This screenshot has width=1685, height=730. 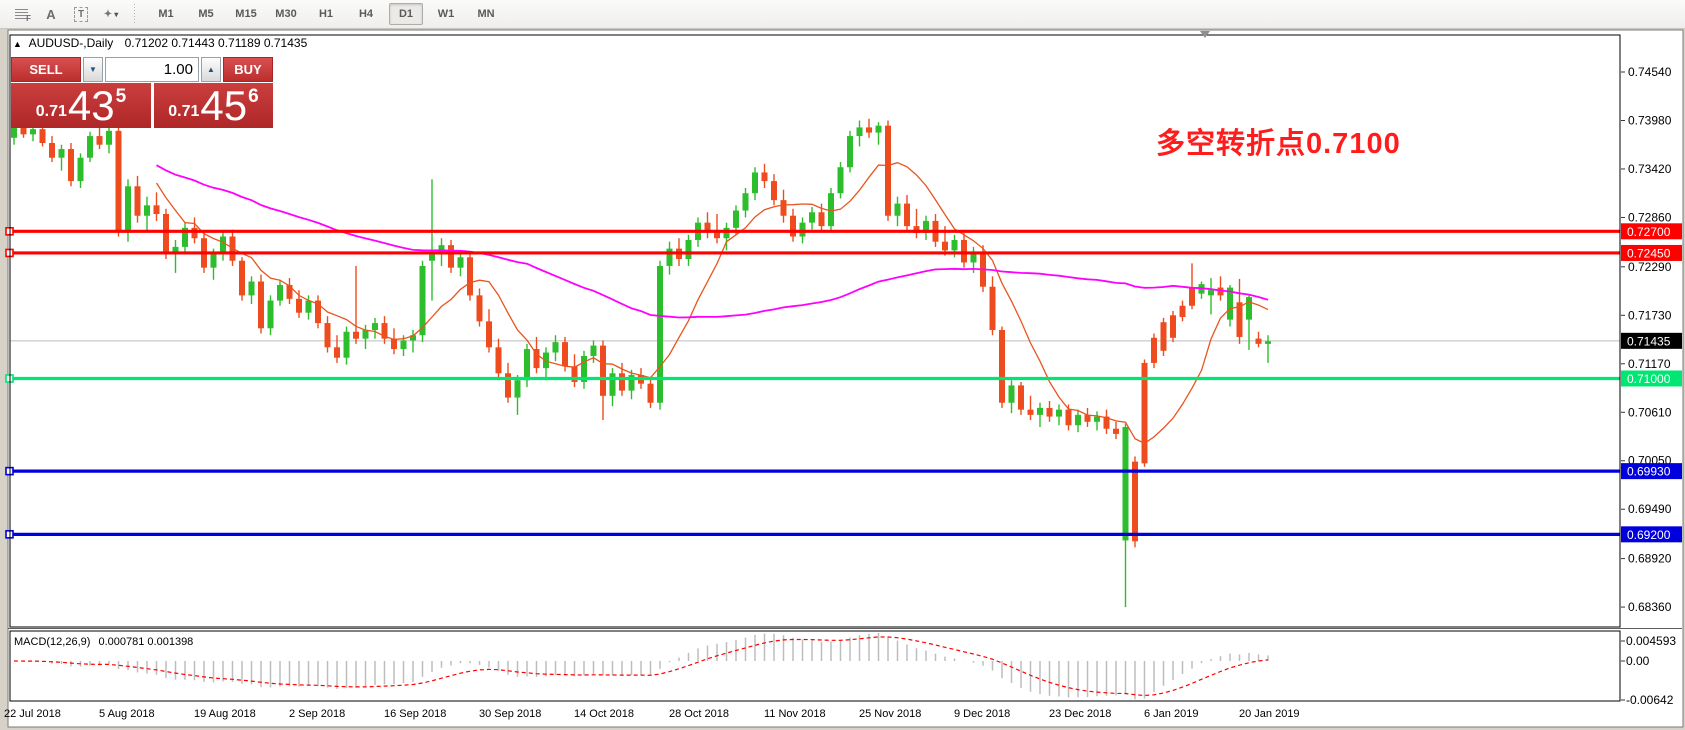 I want to click on date-label-5: 16 Sep 2018, so click(x=415, y=714).